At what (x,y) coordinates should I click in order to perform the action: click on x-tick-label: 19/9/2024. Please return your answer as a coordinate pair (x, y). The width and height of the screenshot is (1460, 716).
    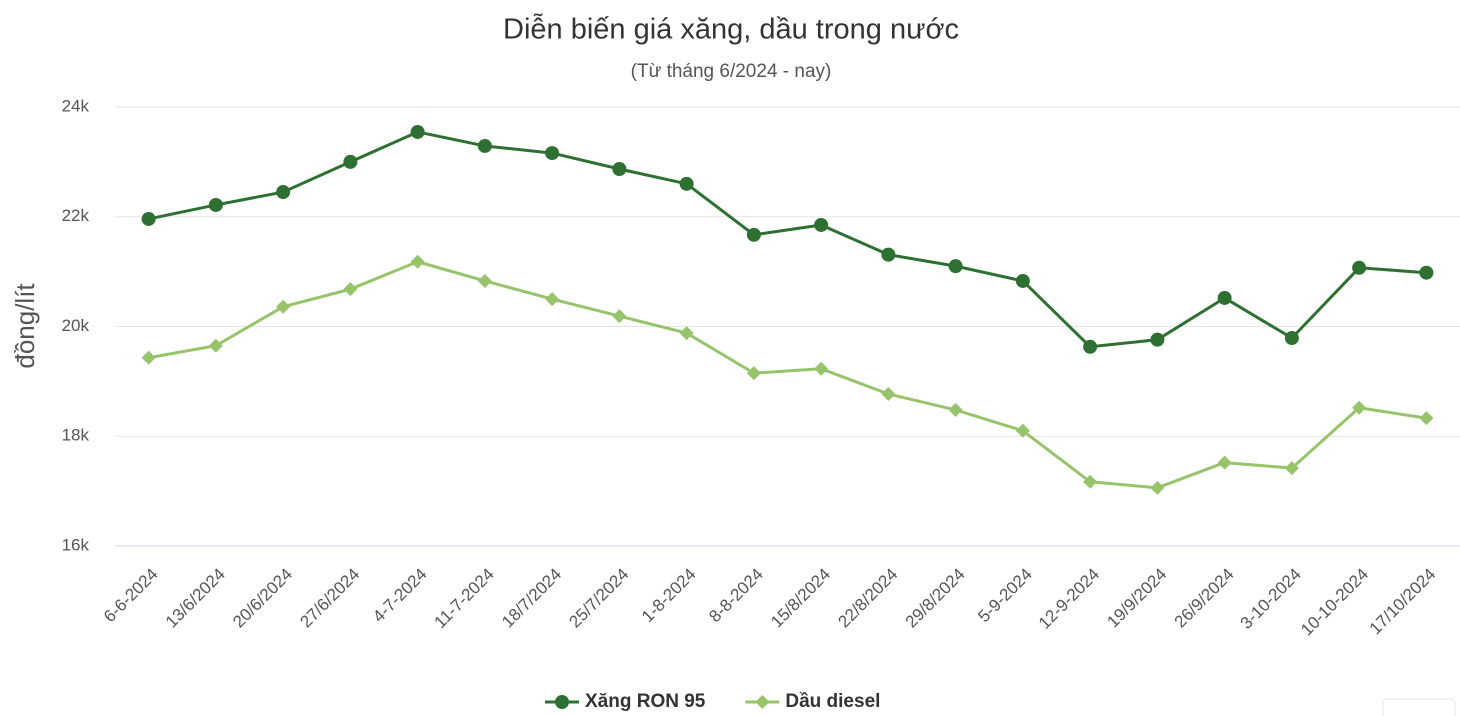
    Looking at the image, I should click on (1136, 598).